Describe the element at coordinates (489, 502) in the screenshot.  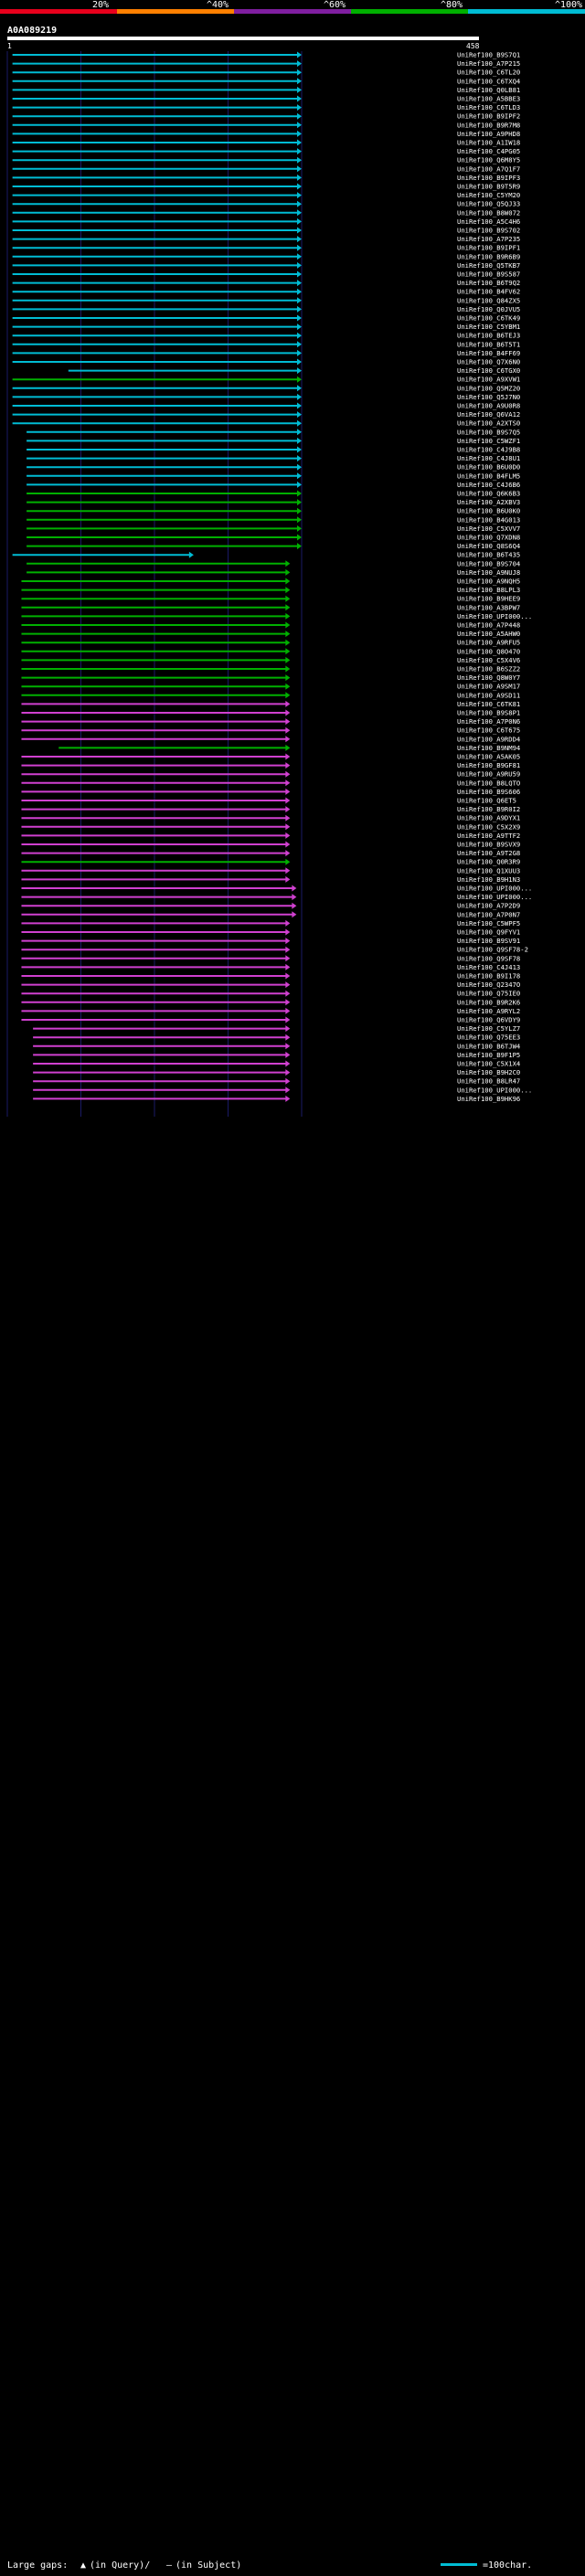
I see `hit-label: UniRef100_A2XBV3` at that location.